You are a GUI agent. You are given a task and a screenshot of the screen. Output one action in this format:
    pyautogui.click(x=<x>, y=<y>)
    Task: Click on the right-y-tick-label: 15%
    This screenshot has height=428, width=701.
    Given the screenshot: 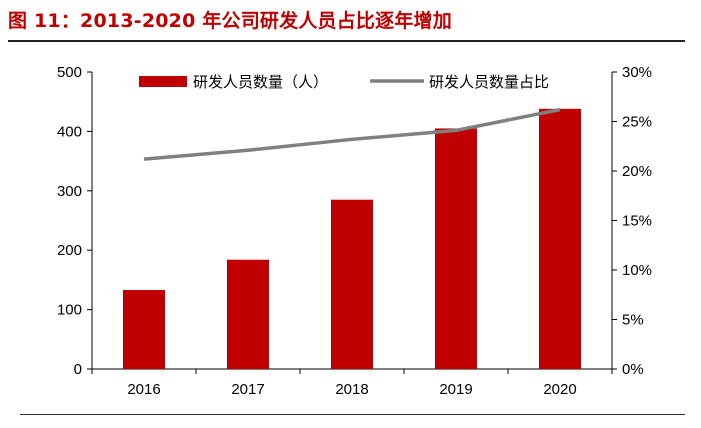 What is the action you would take?
    pyautogui.click(x=637, y=221)
    